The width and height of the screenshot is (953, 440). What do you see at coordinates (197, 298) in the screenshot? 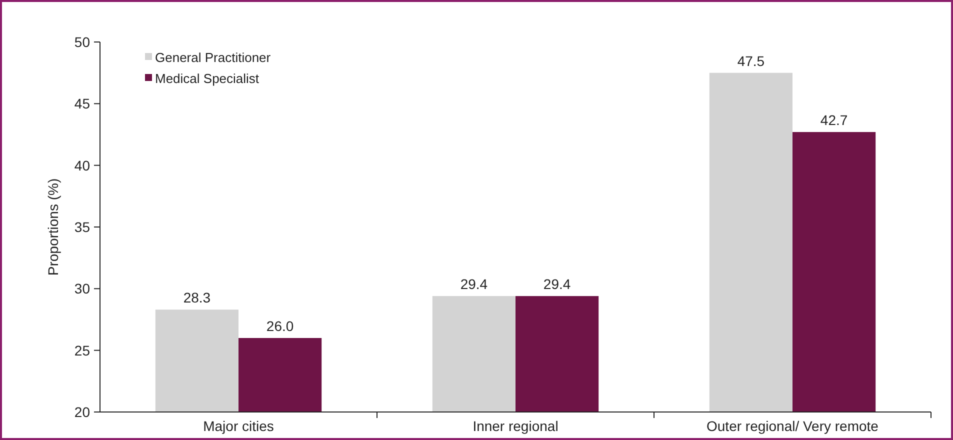
I see `data-label: 28.3` at bounding box center [197, 298].